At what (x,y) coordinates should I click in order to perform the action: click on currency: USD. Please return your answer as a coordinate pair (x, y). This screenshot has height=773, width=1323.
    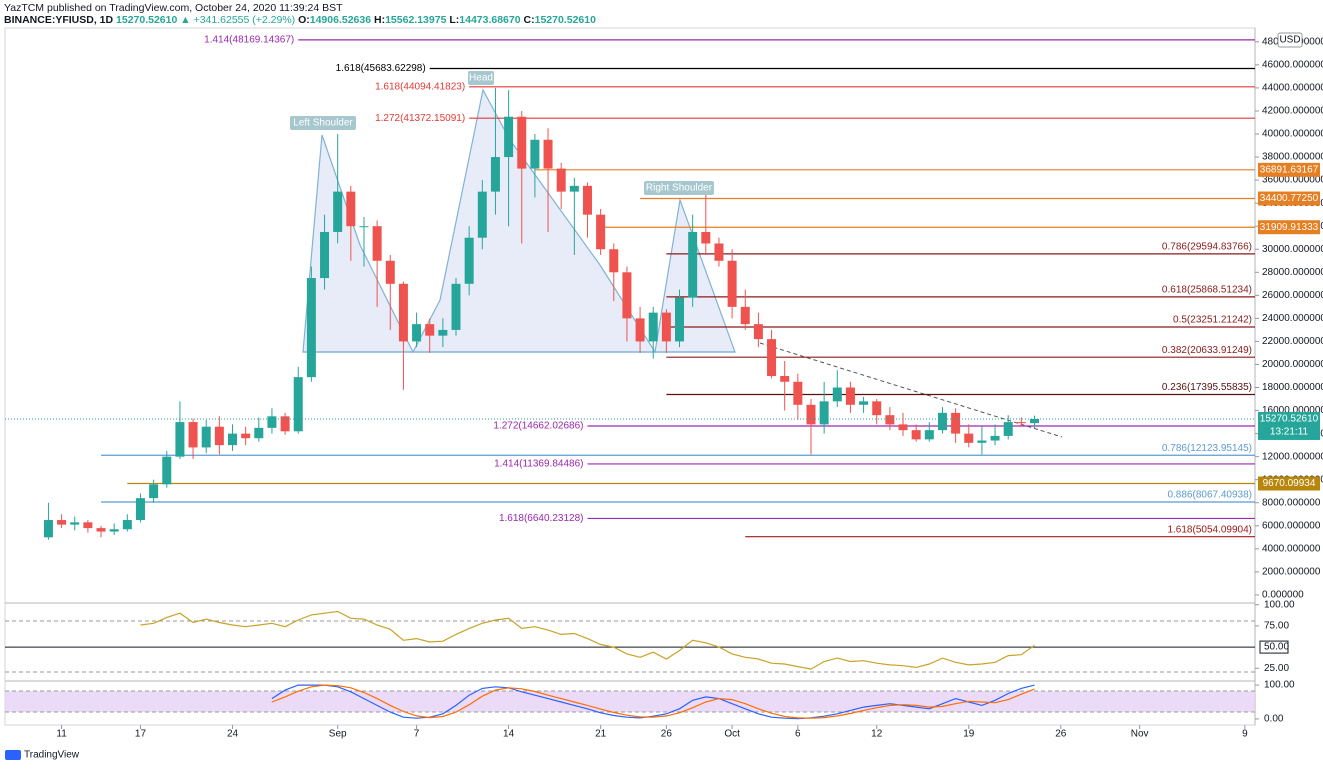
    Looking at the image, I should click on (1289, 40).